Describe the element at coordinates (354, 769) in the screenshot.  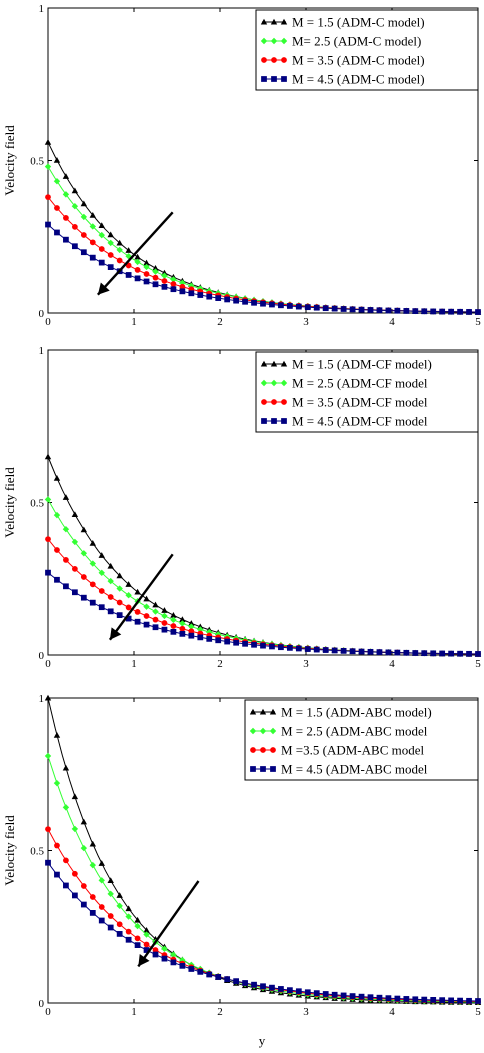
I see `legend-entry: M = 4.5 (ADM-ABC model` at that location.